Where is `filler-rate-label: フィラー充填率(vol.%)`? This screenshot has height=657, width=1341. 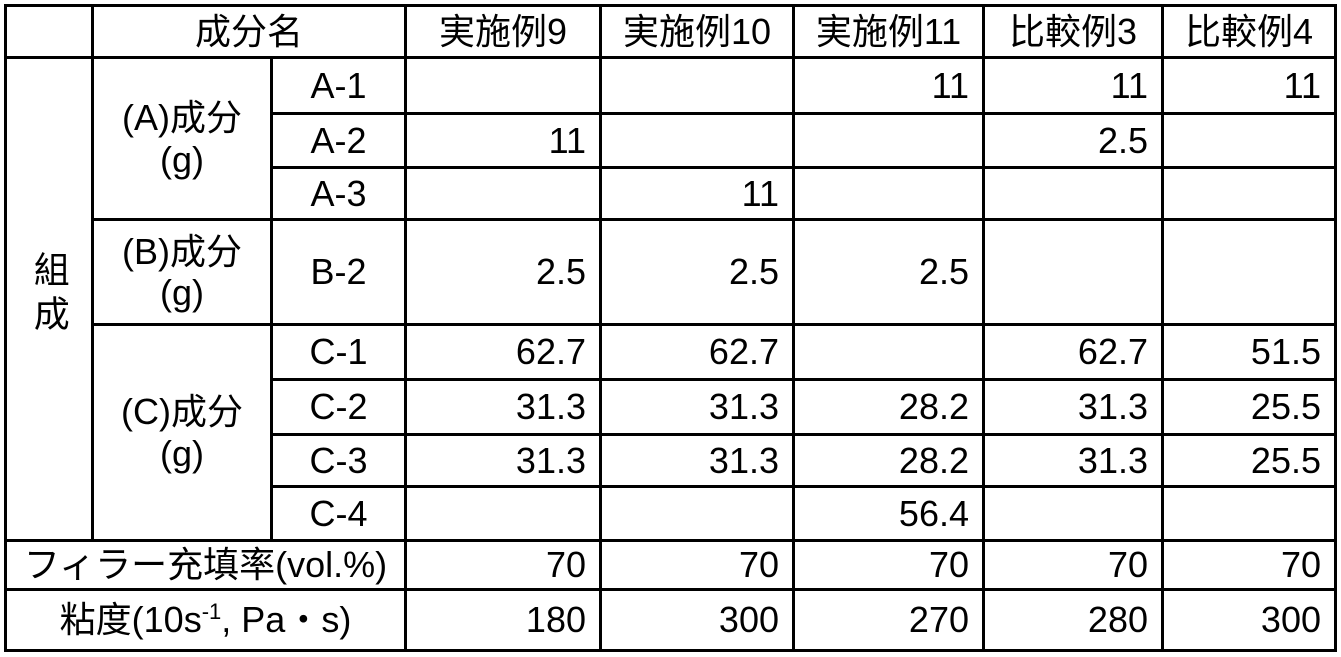
filler-rate-label: フィラー充填率(vol.%) is located at coordinates (205, 565).